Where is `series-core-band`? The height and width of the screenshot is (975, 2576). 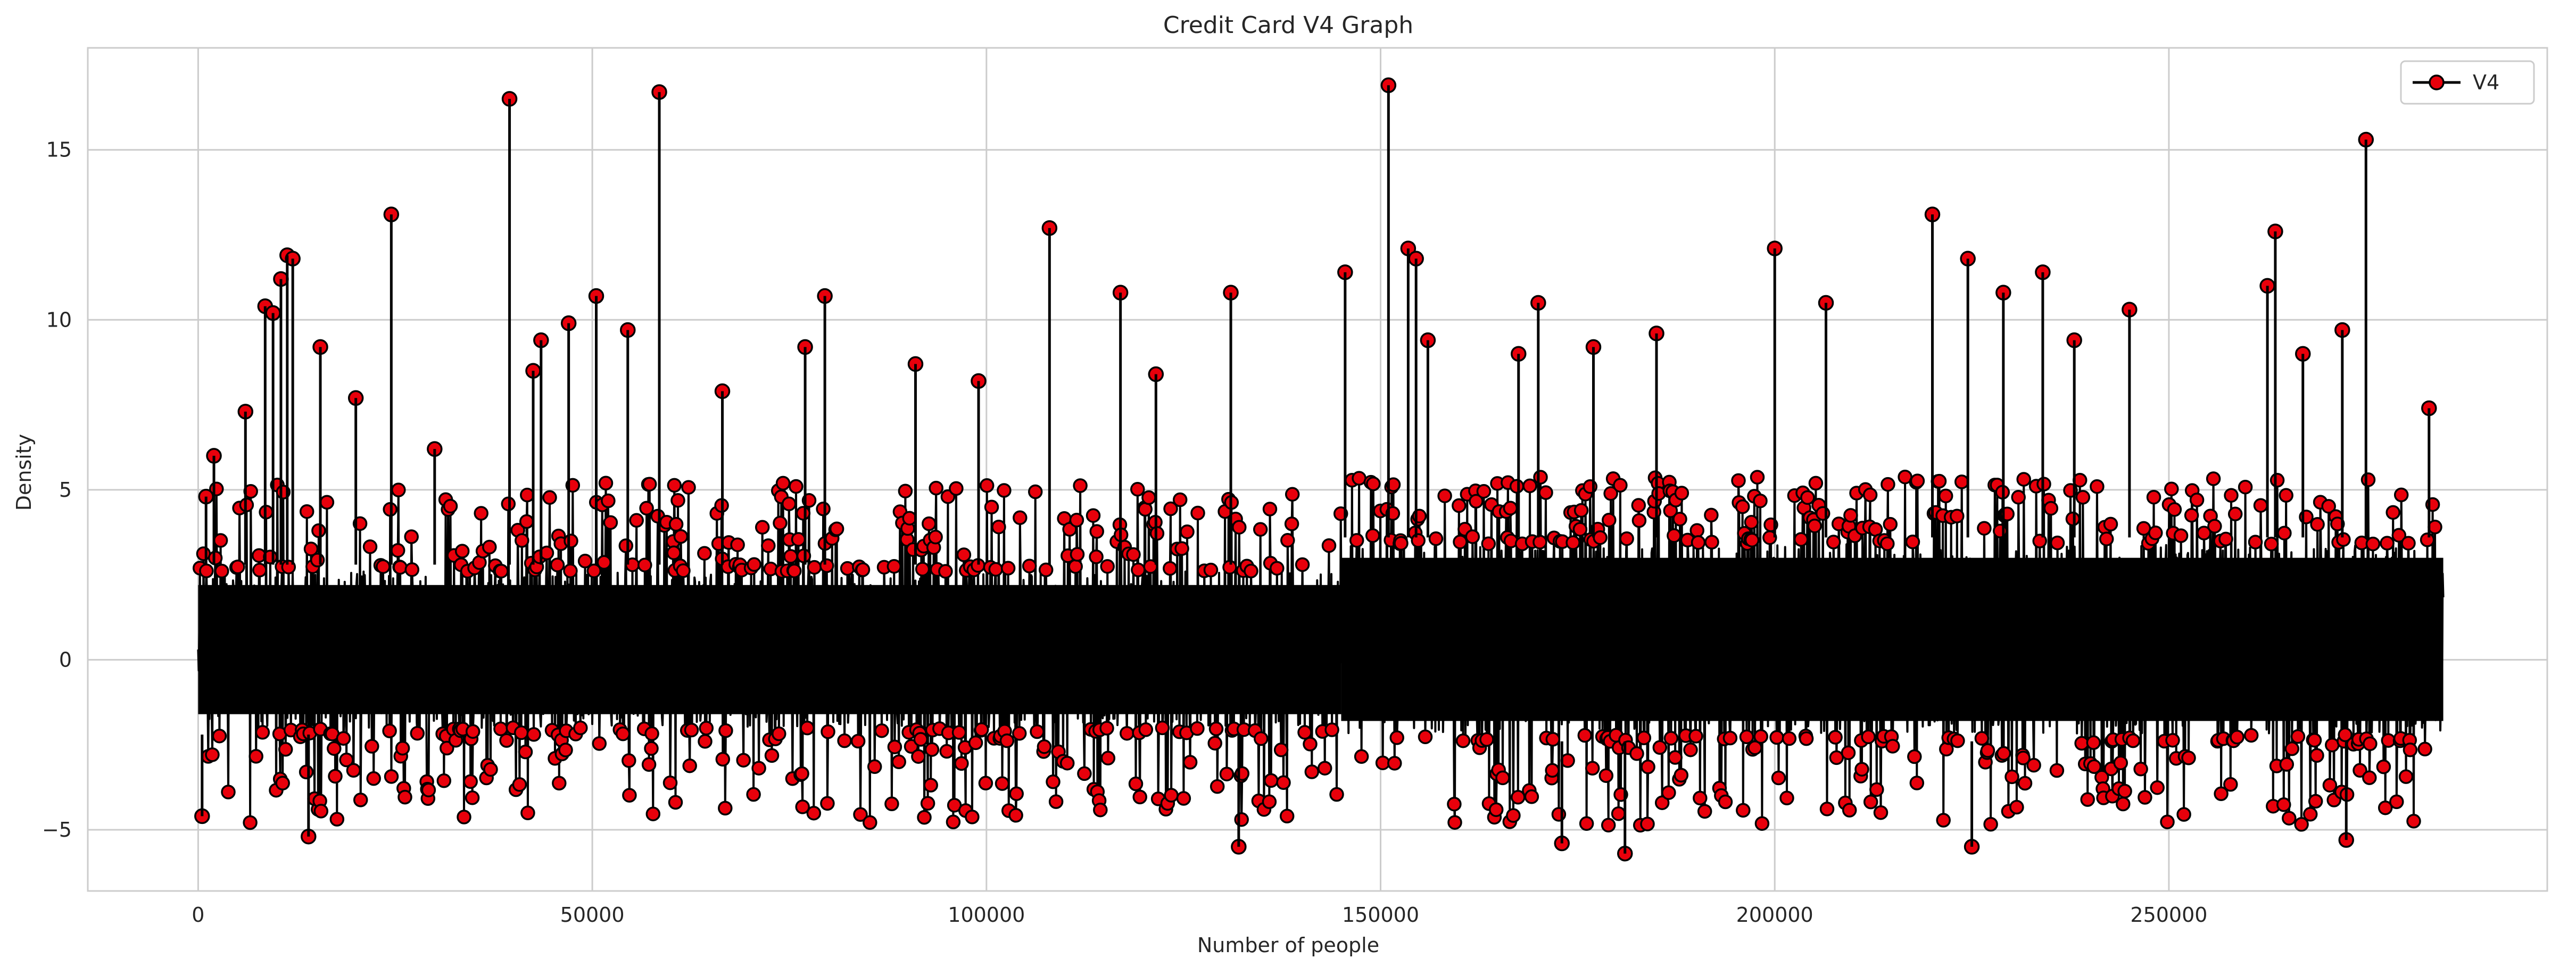 series-core-band is located at coordinates (1892, 639).